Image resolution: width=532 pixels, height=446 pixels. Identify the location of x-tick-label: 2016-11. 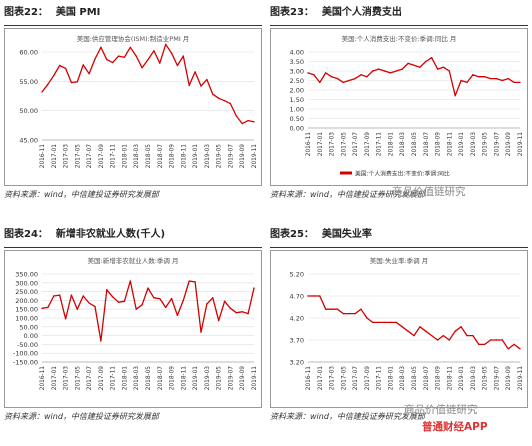
(309, 378).